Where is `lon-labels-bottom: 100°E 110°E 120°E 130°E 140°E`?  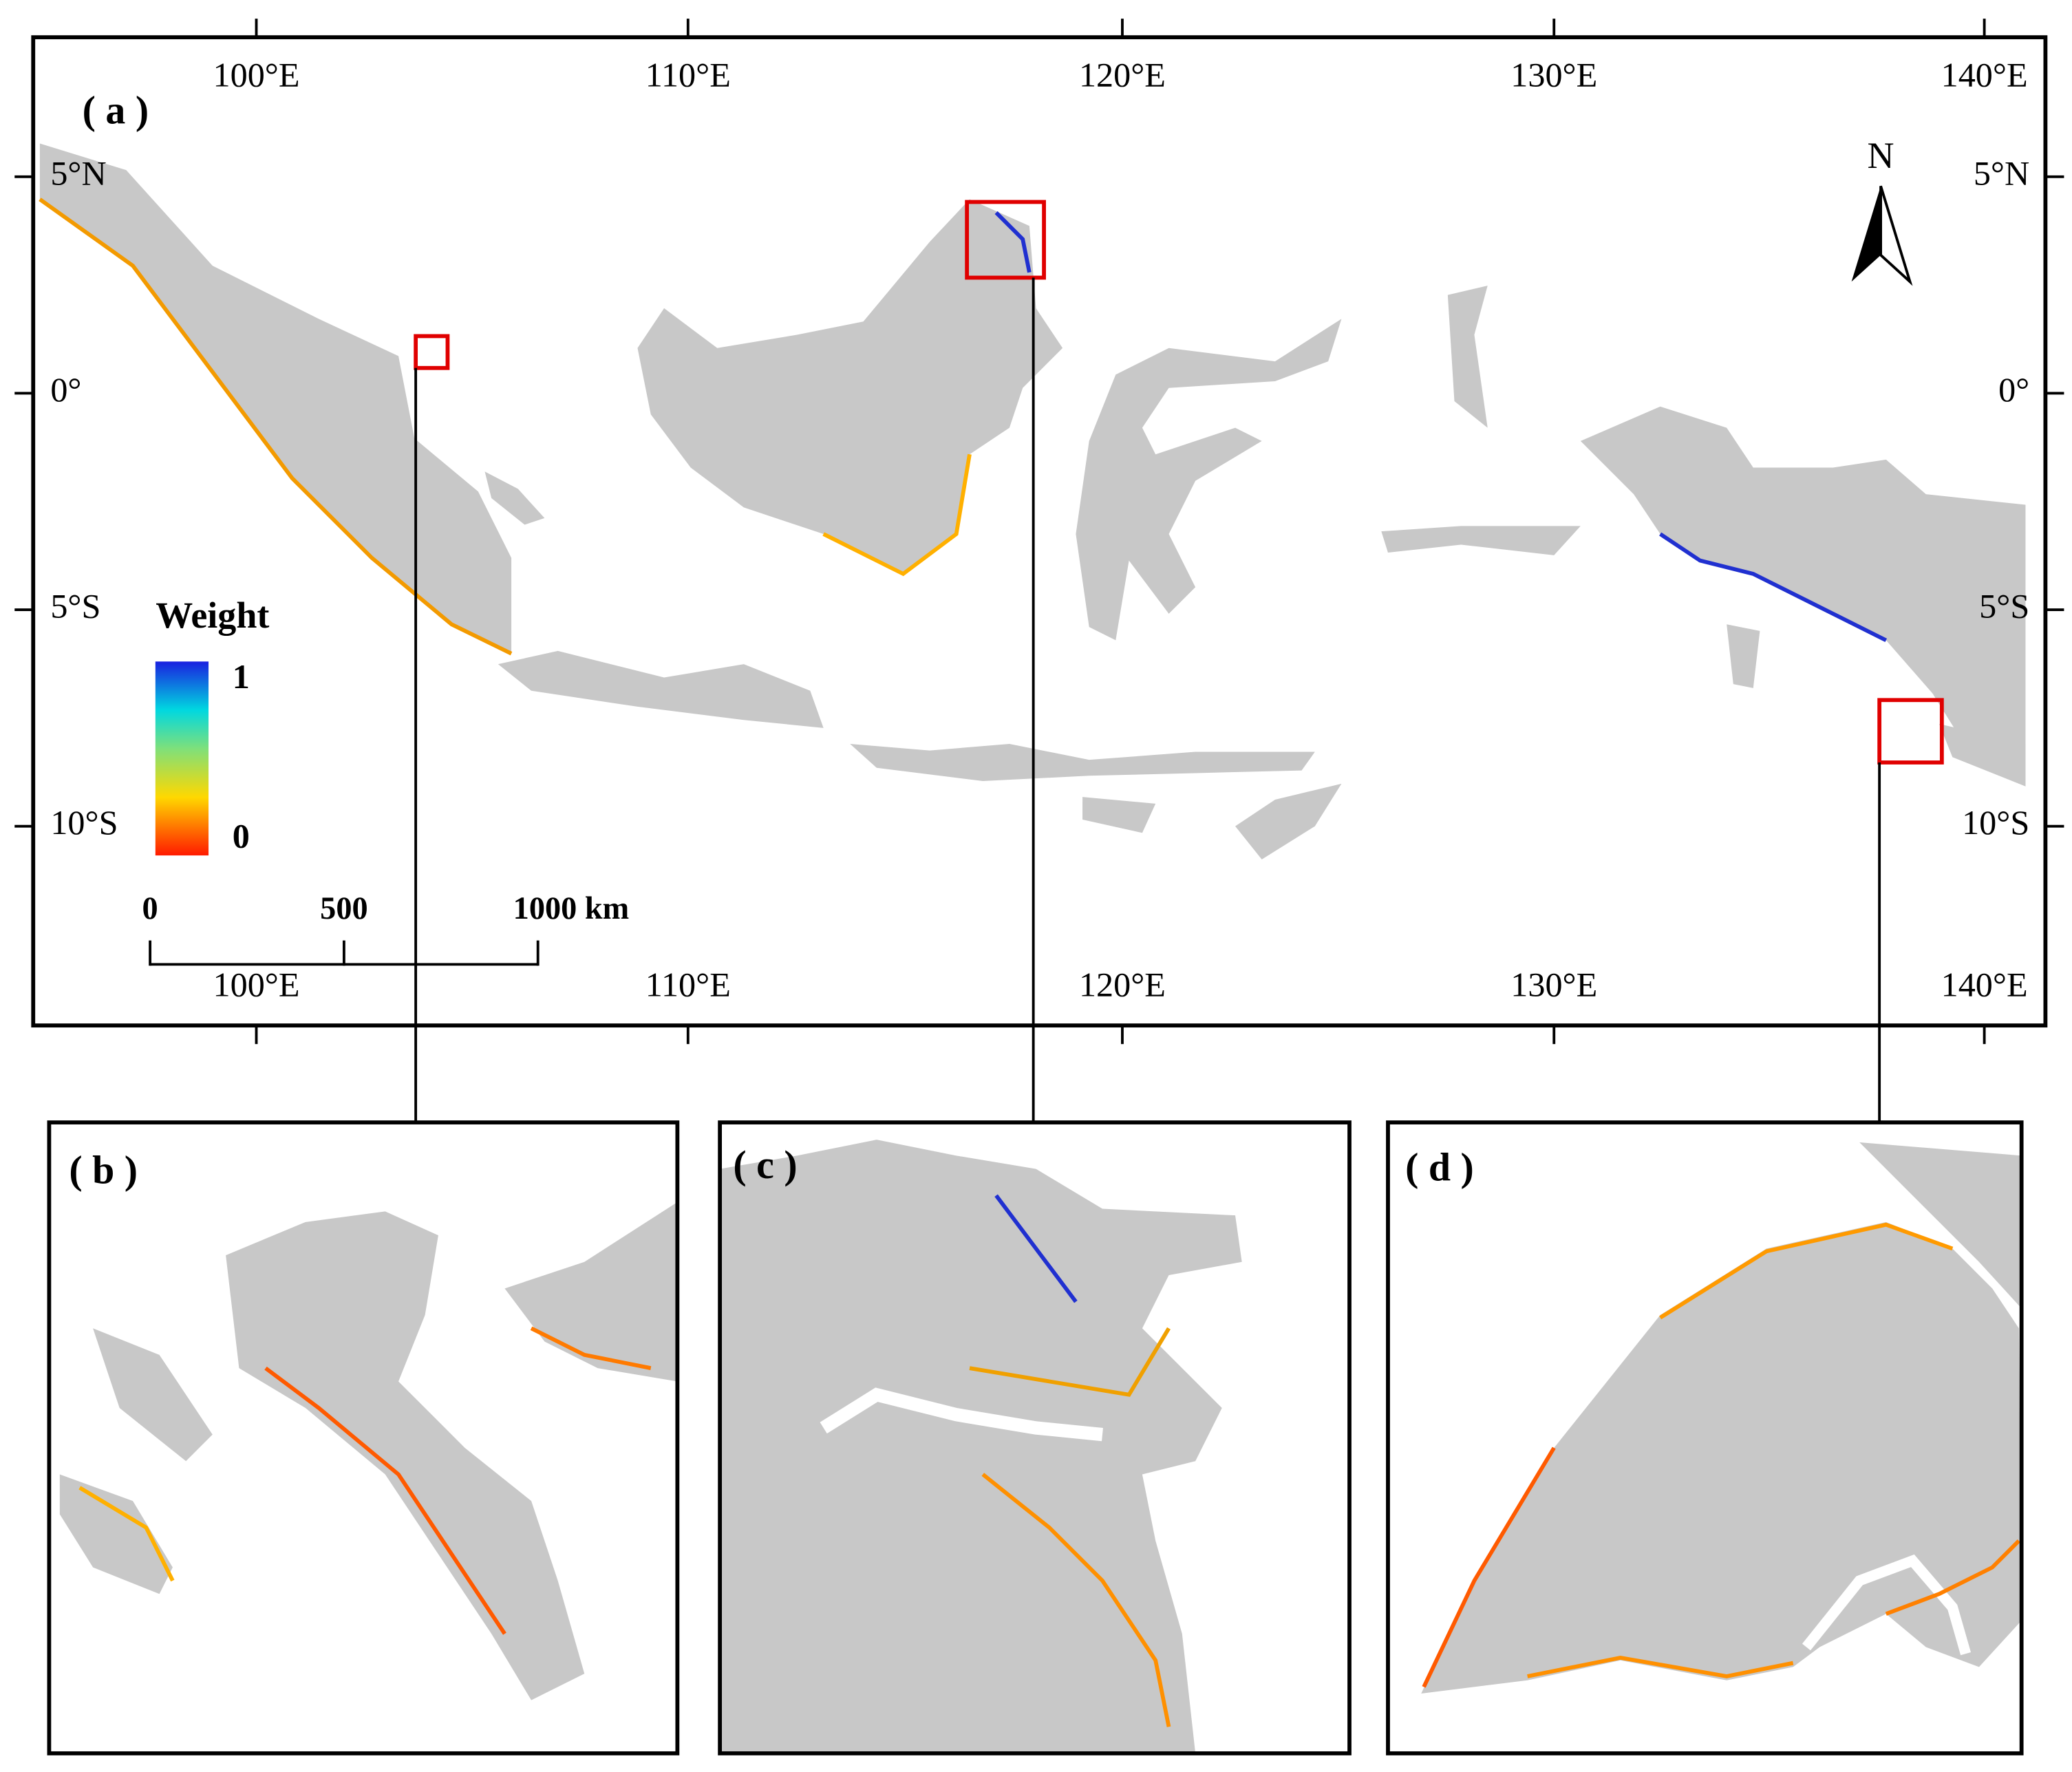 lon-labels-bottom: 100°E 110°E 120°E 130°E 140°E is located at coordinates (1120, 985).